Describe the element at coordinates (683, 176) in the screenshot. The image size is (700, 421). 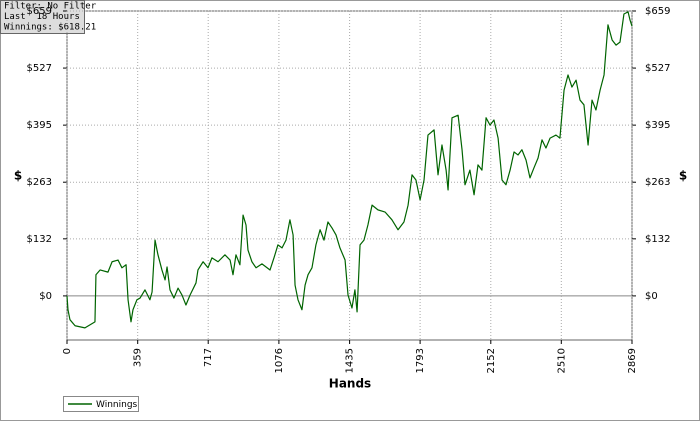
I see `y2-axis-title: $` at that location.